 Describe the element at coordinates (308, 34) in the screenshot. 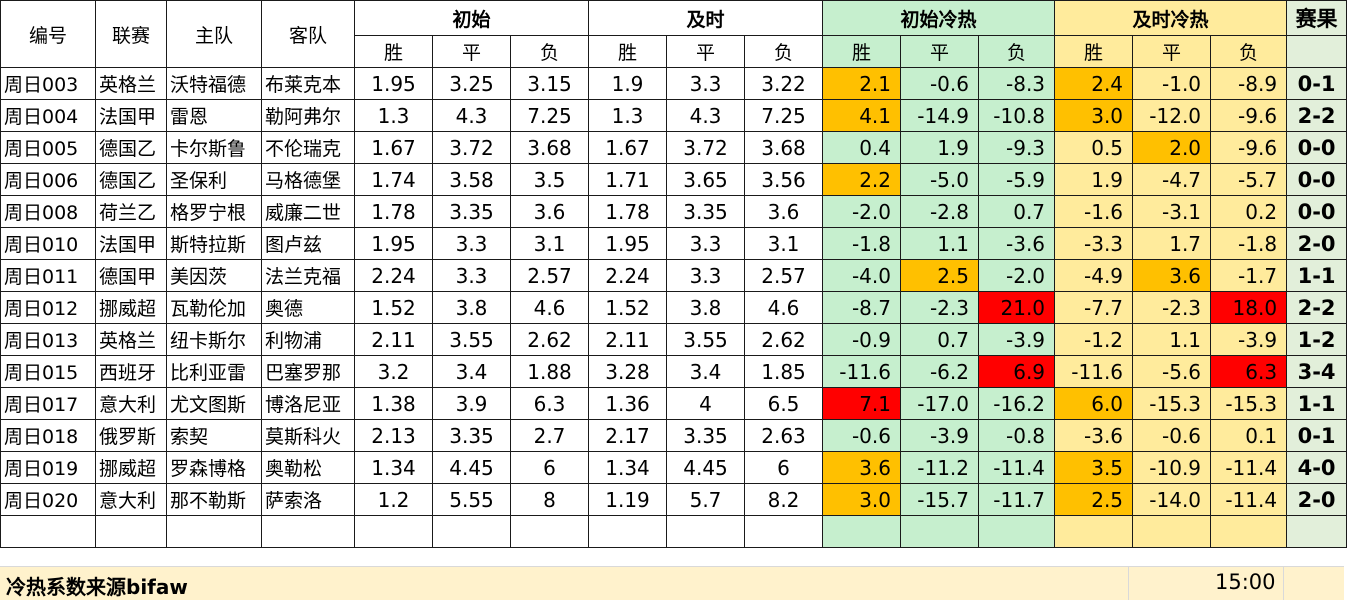

I see `header-away: 客队` at that location.